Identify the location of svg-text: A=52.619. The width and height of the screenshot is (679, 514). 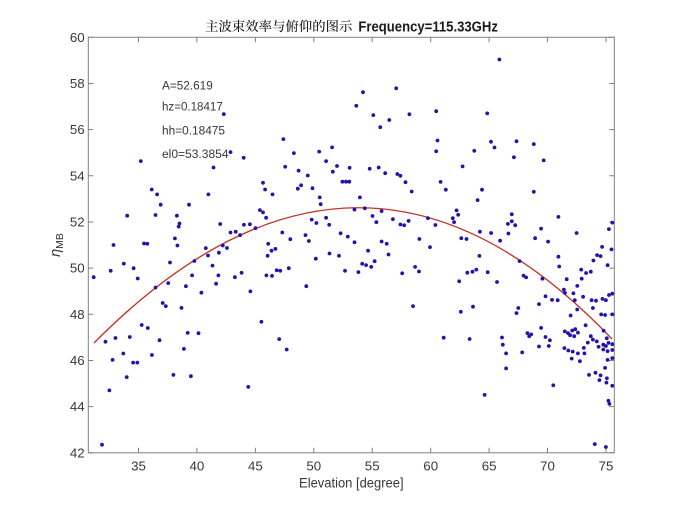
(187, 86).